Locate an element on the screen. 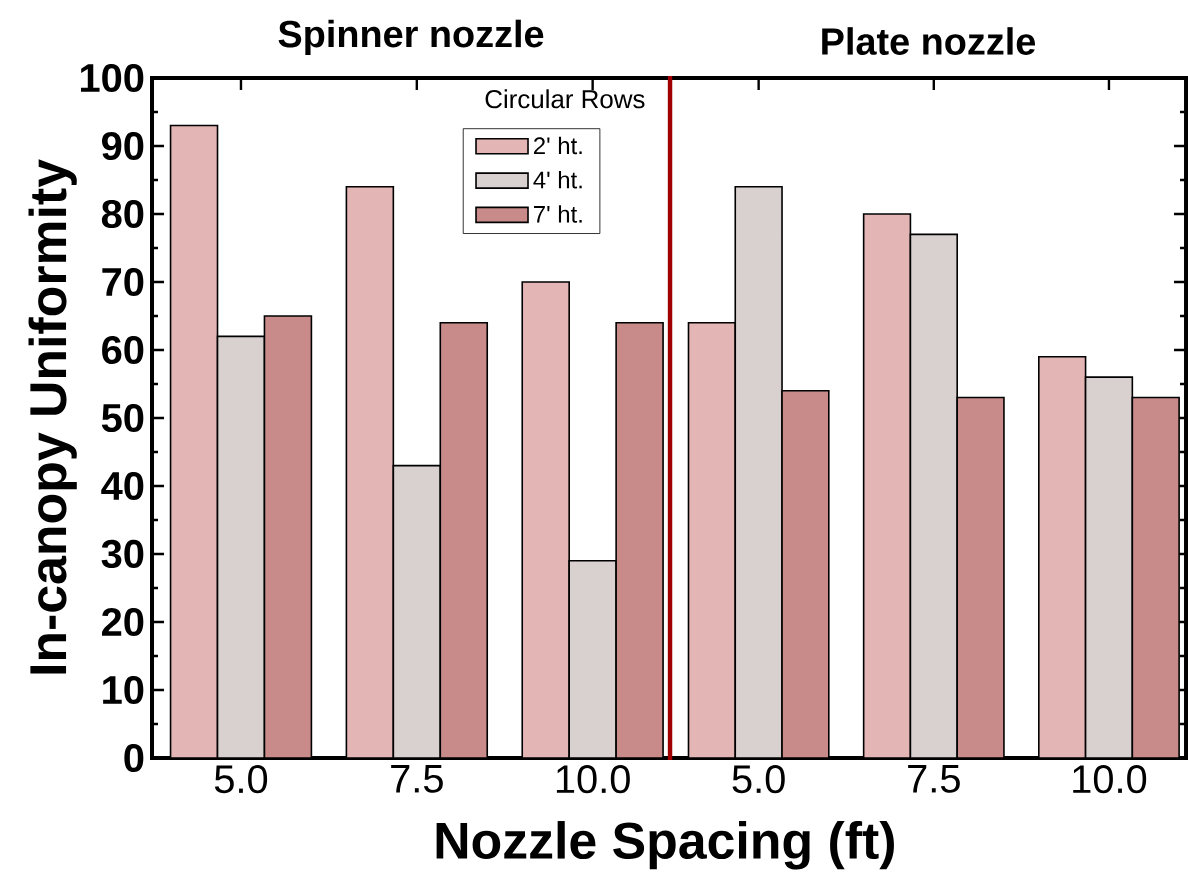 The image size is (1188, 874). y-tick-label: 50 is located at coordinates (122, 418).